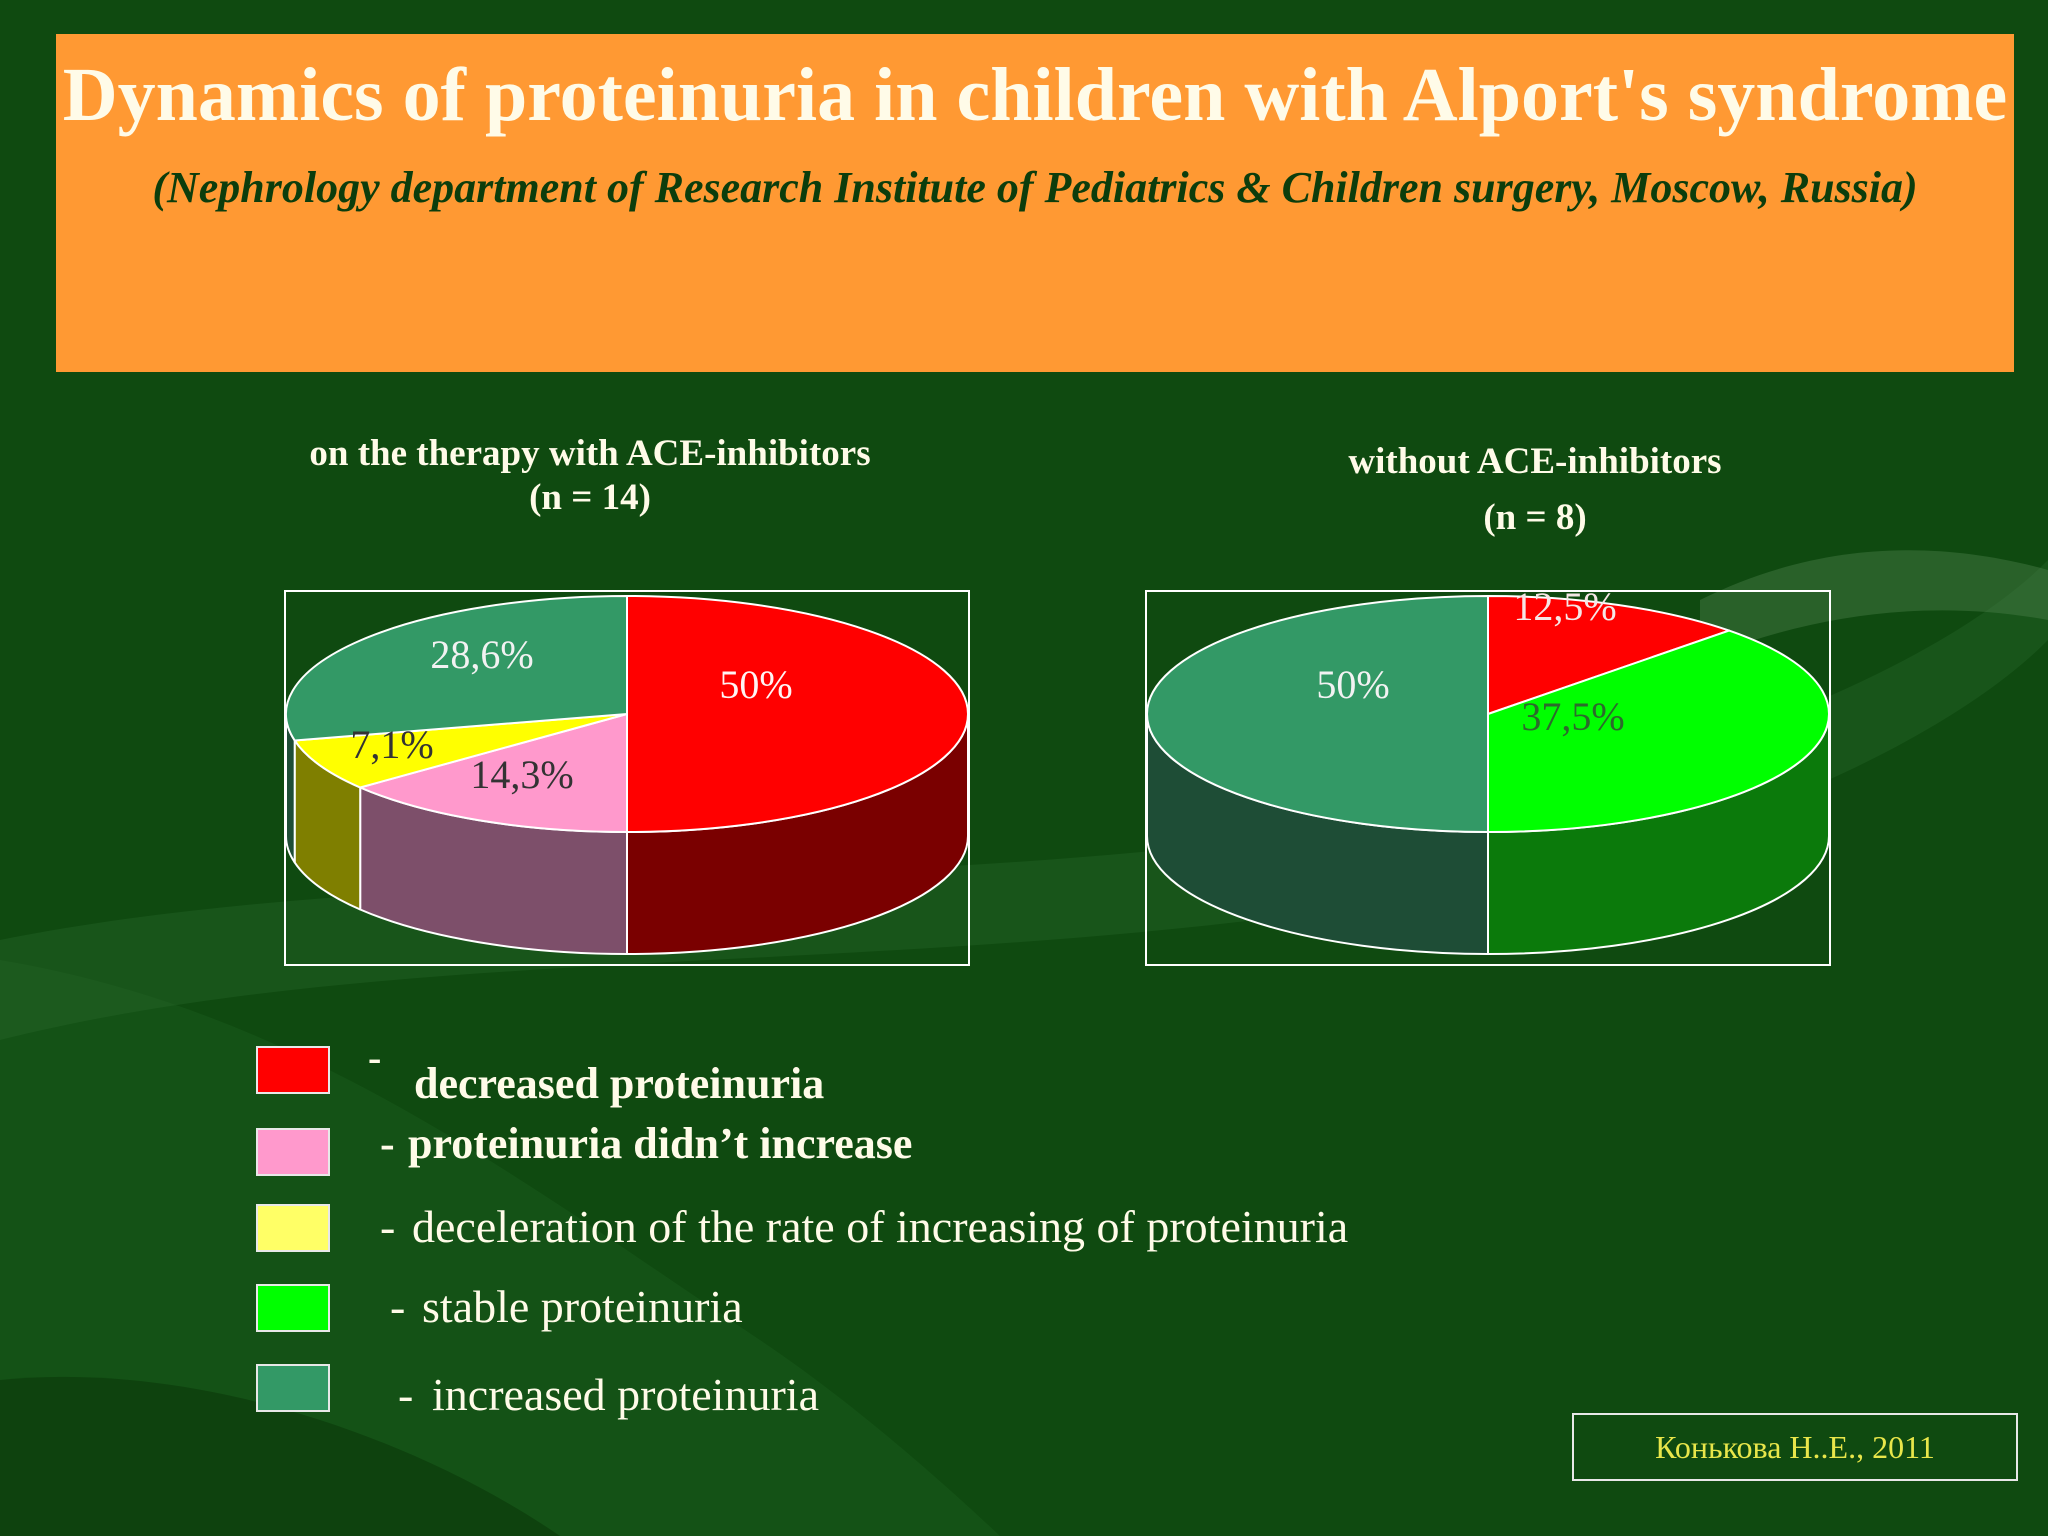 This screenshot has width=2048, height=1536. Describe the element at coordinates (1535, 490) in the screenshot. I see `chart2-heading: without ACE-inhibitors (n = 8)` at that location.